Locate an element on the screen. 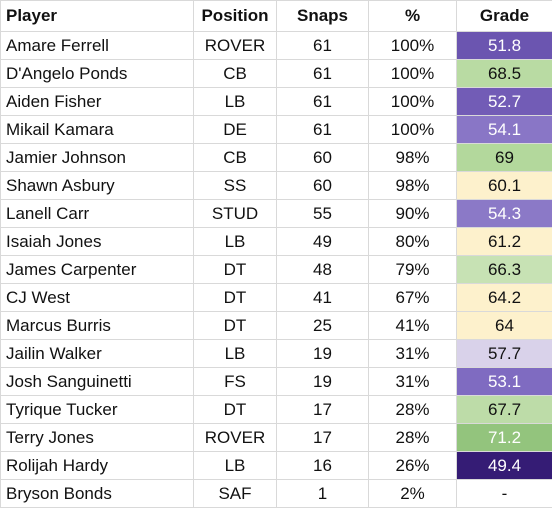 This screenshot has width=552, height=520. cell-player: James Carpenter is located at coordinates (97, 269).